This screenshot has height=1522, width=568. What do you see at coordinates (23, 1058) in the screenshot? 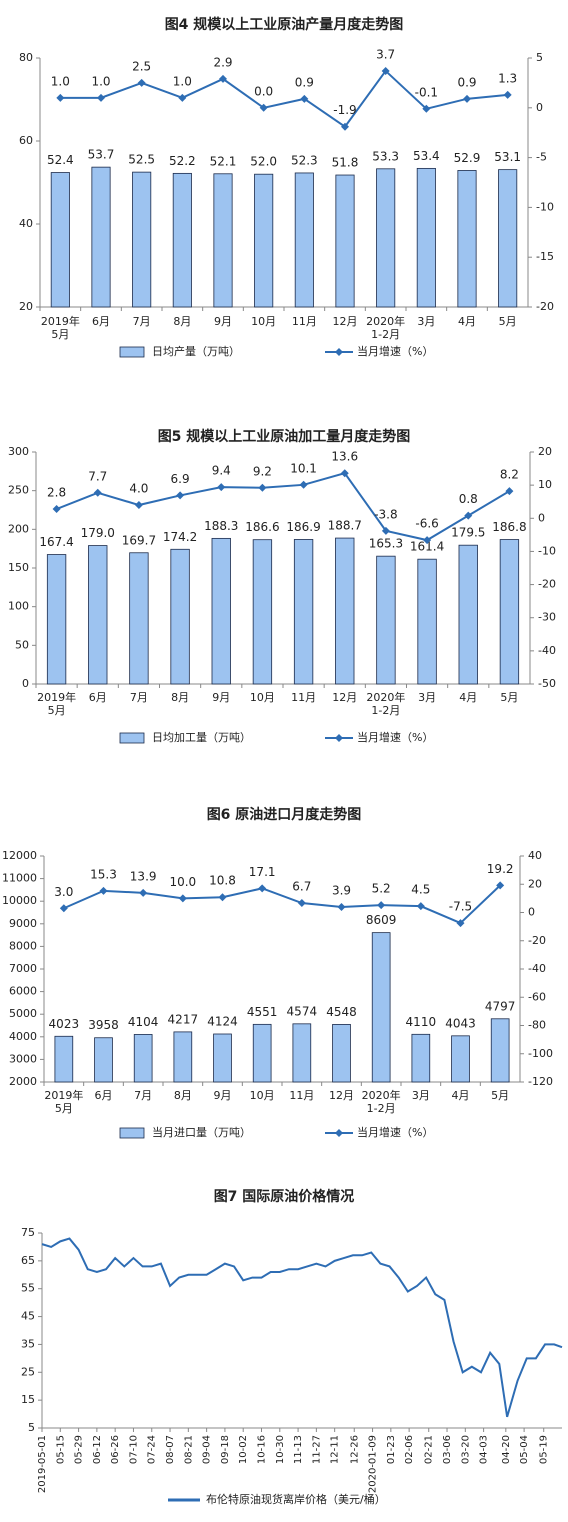
I see `y-tick-label: 3000` at bounding box center [23, 1058].